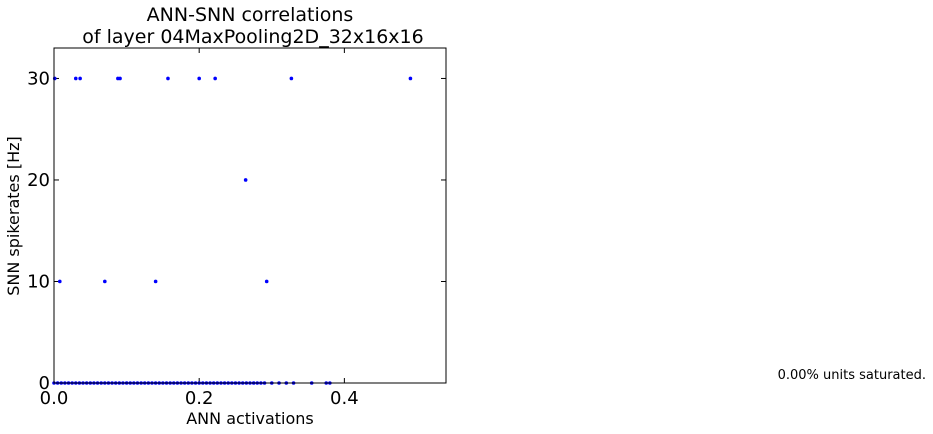 The image size is (933, 434). I want to click on x-tick-label: 0.2, so click(199, 398).